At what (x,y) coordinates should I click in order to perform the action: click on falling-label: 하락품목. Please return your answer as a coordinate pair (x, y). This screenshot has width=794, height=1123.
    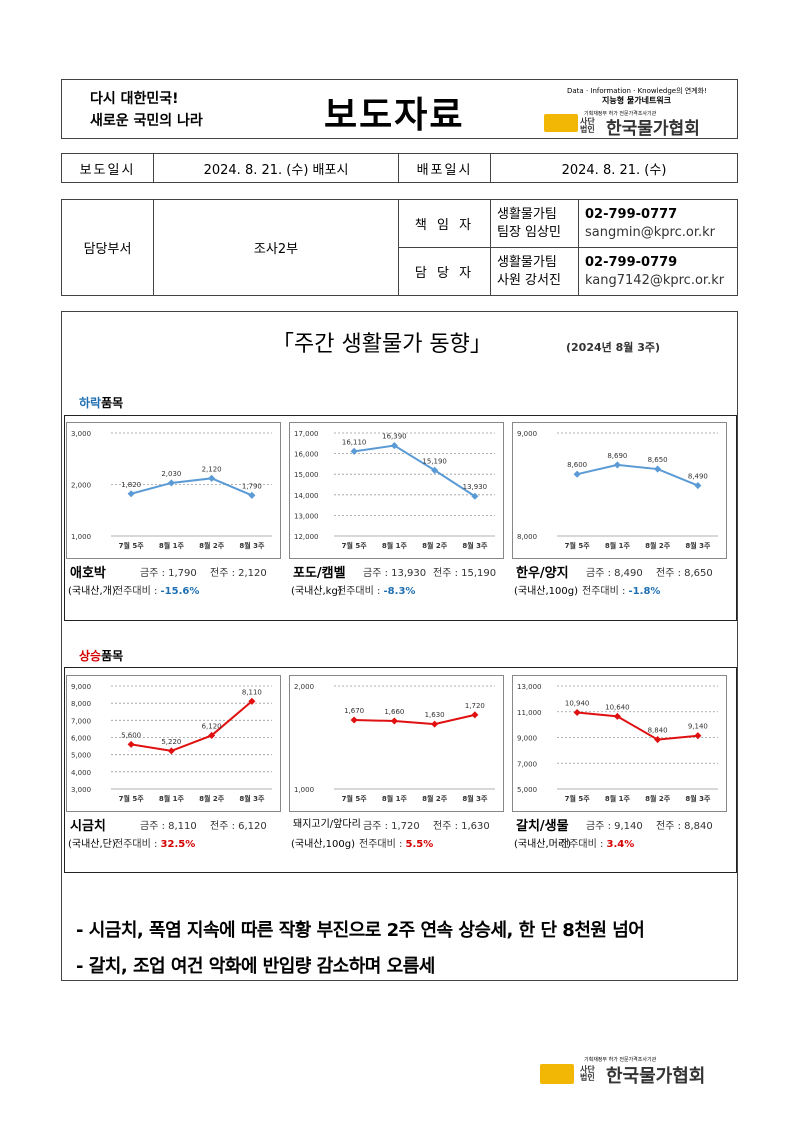
    Looking at the image, I should click on (101, 402).